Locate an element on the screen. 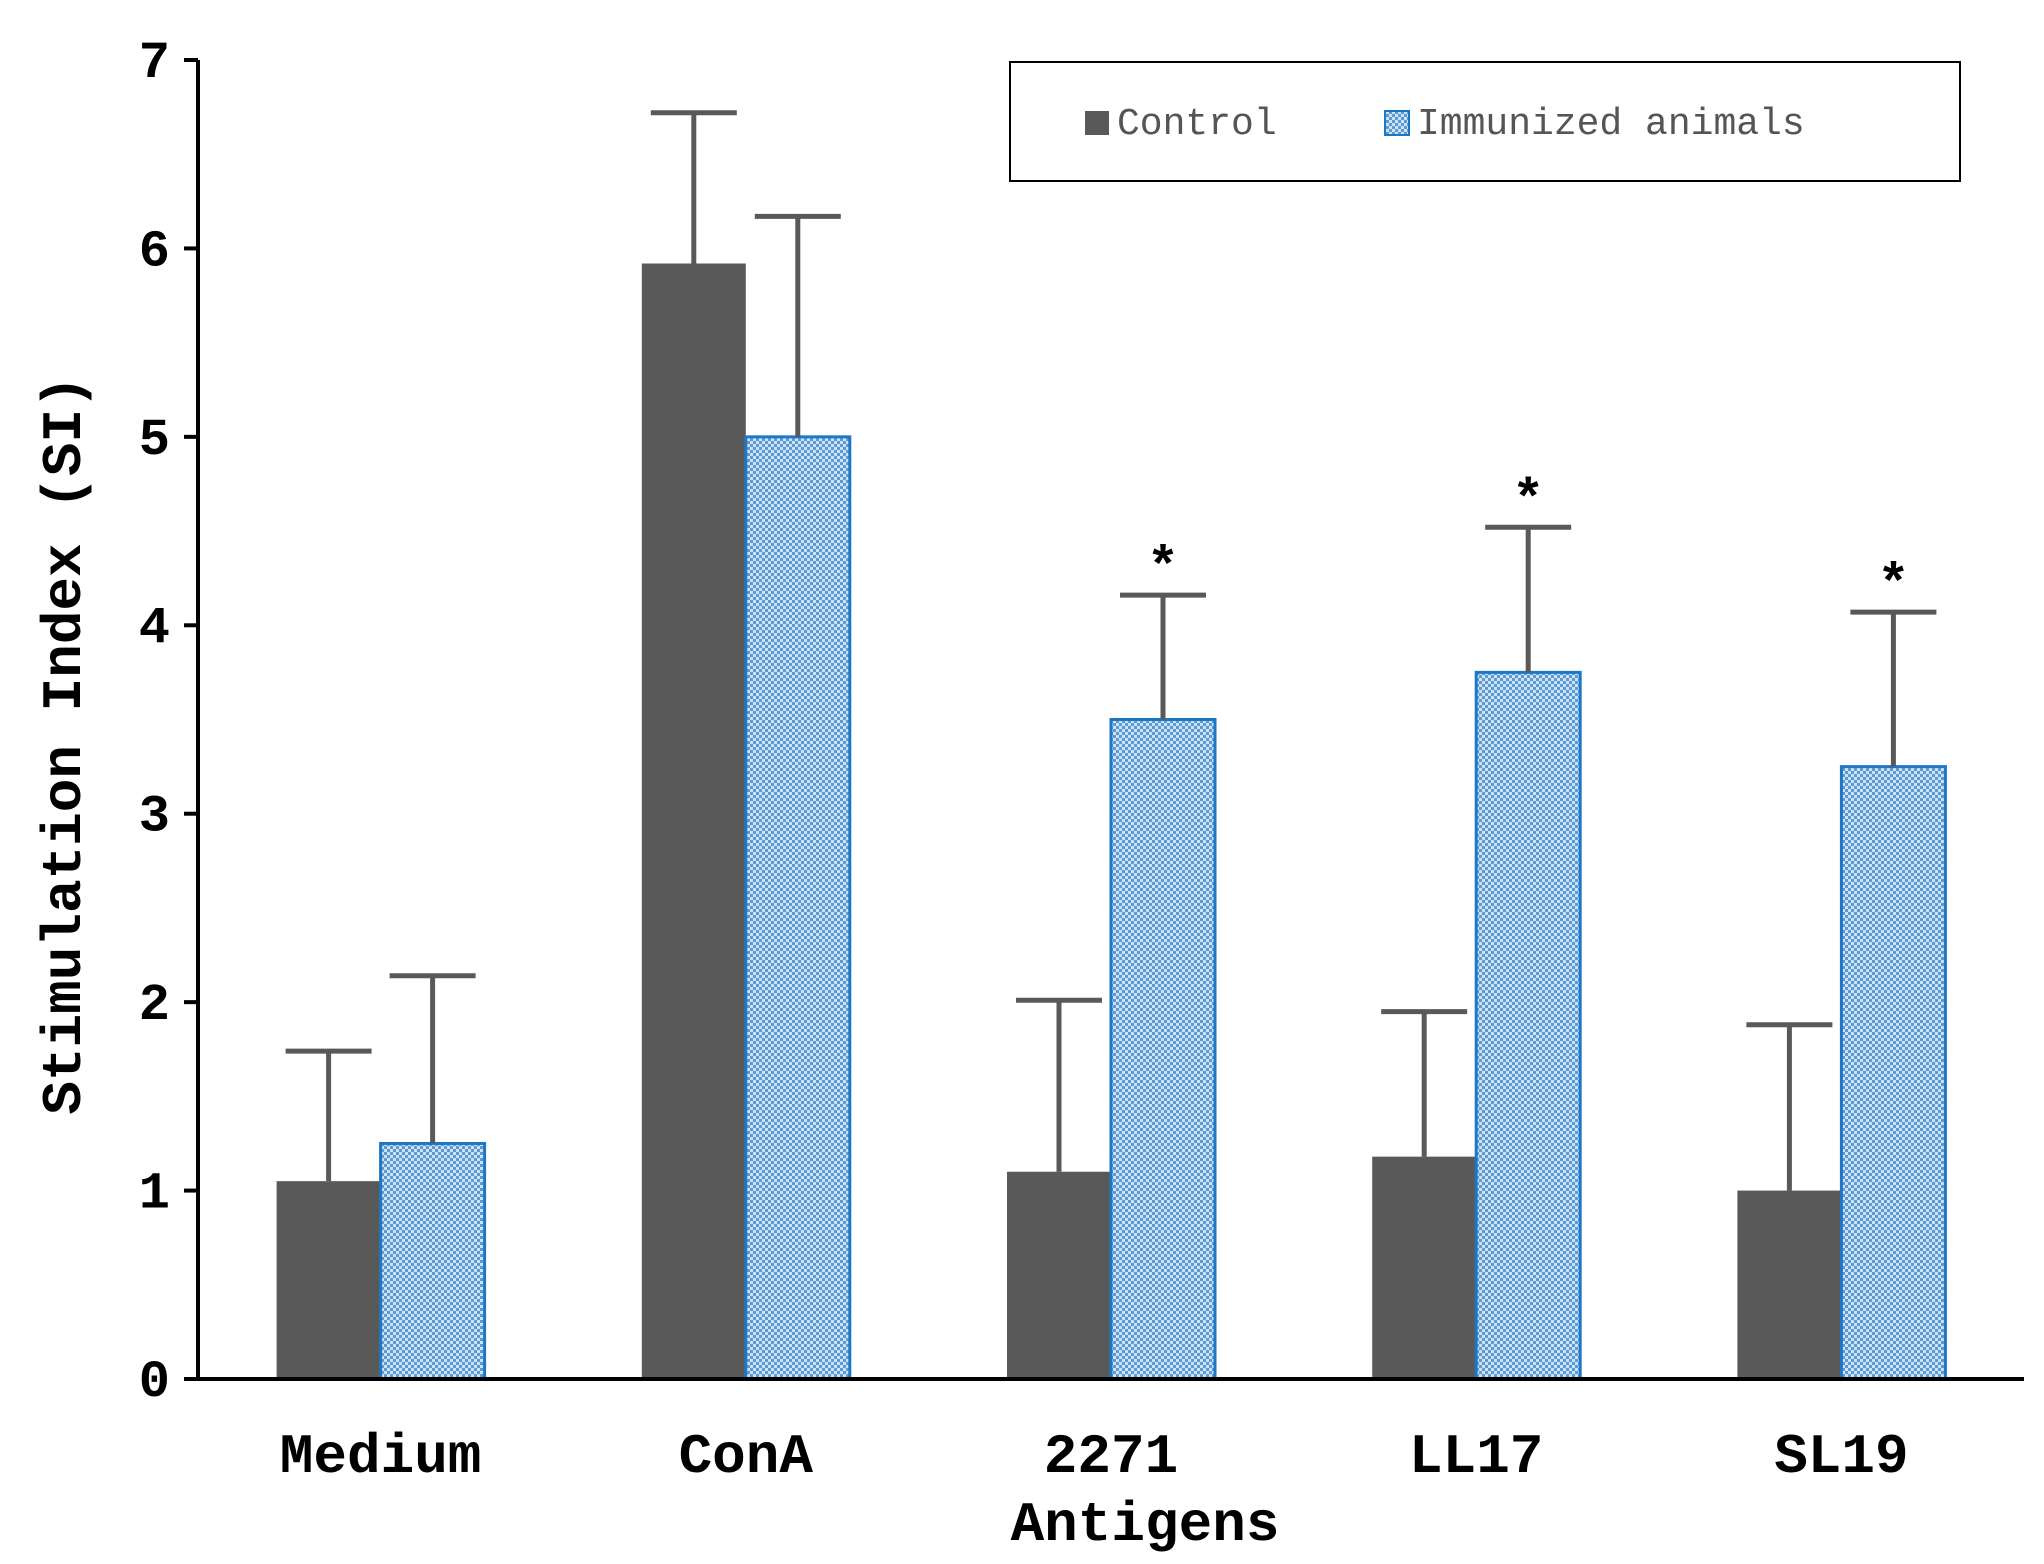 This screenshot has width=2044, height=1564. legend-swatch-immunized is located at coordinates (1397, 123).